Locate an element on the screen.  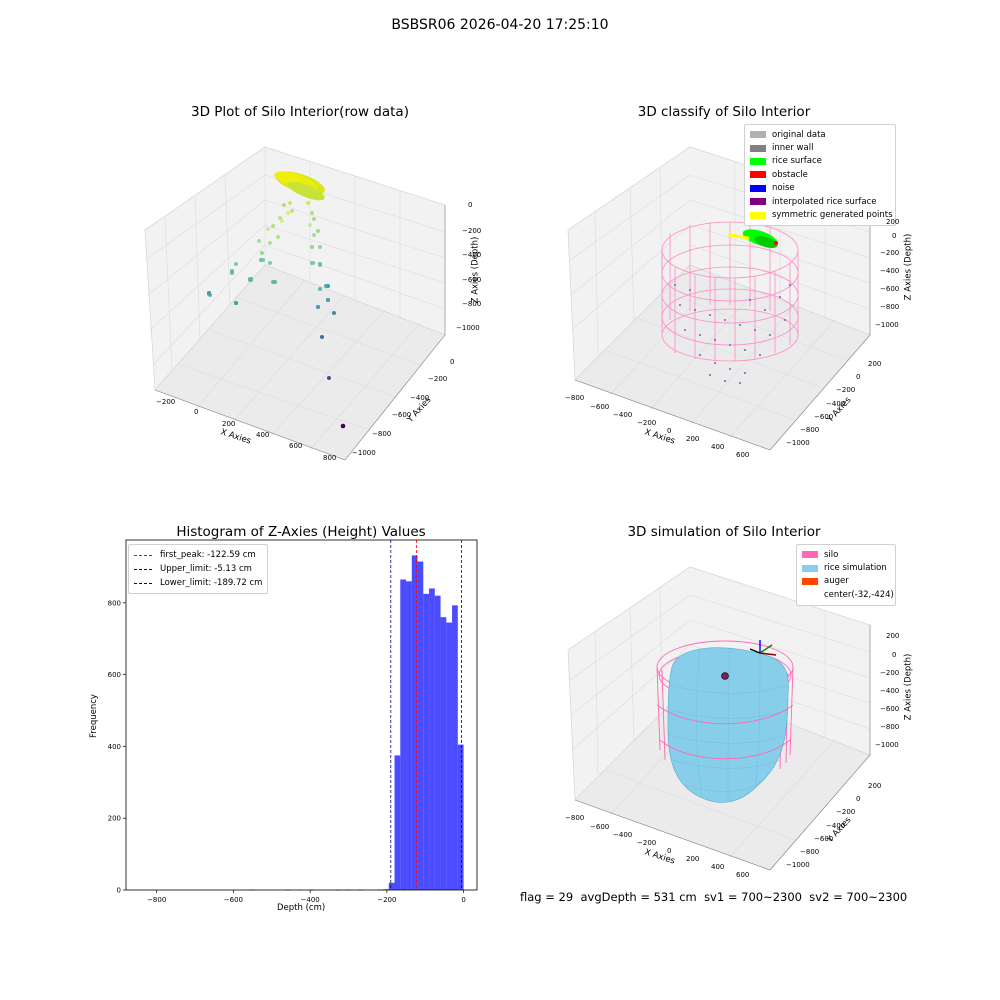
raw-y-tick: −400 is located at coordinates (420, 398).